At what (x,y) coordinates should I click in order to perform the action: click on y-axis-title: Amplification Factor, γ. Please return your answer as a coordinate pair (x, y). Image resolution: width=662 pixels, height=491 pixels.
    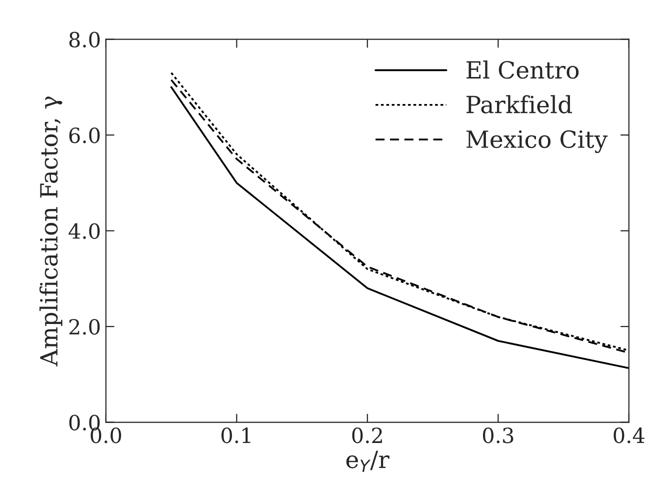
    Looking at the image, I should click on (50, 231).